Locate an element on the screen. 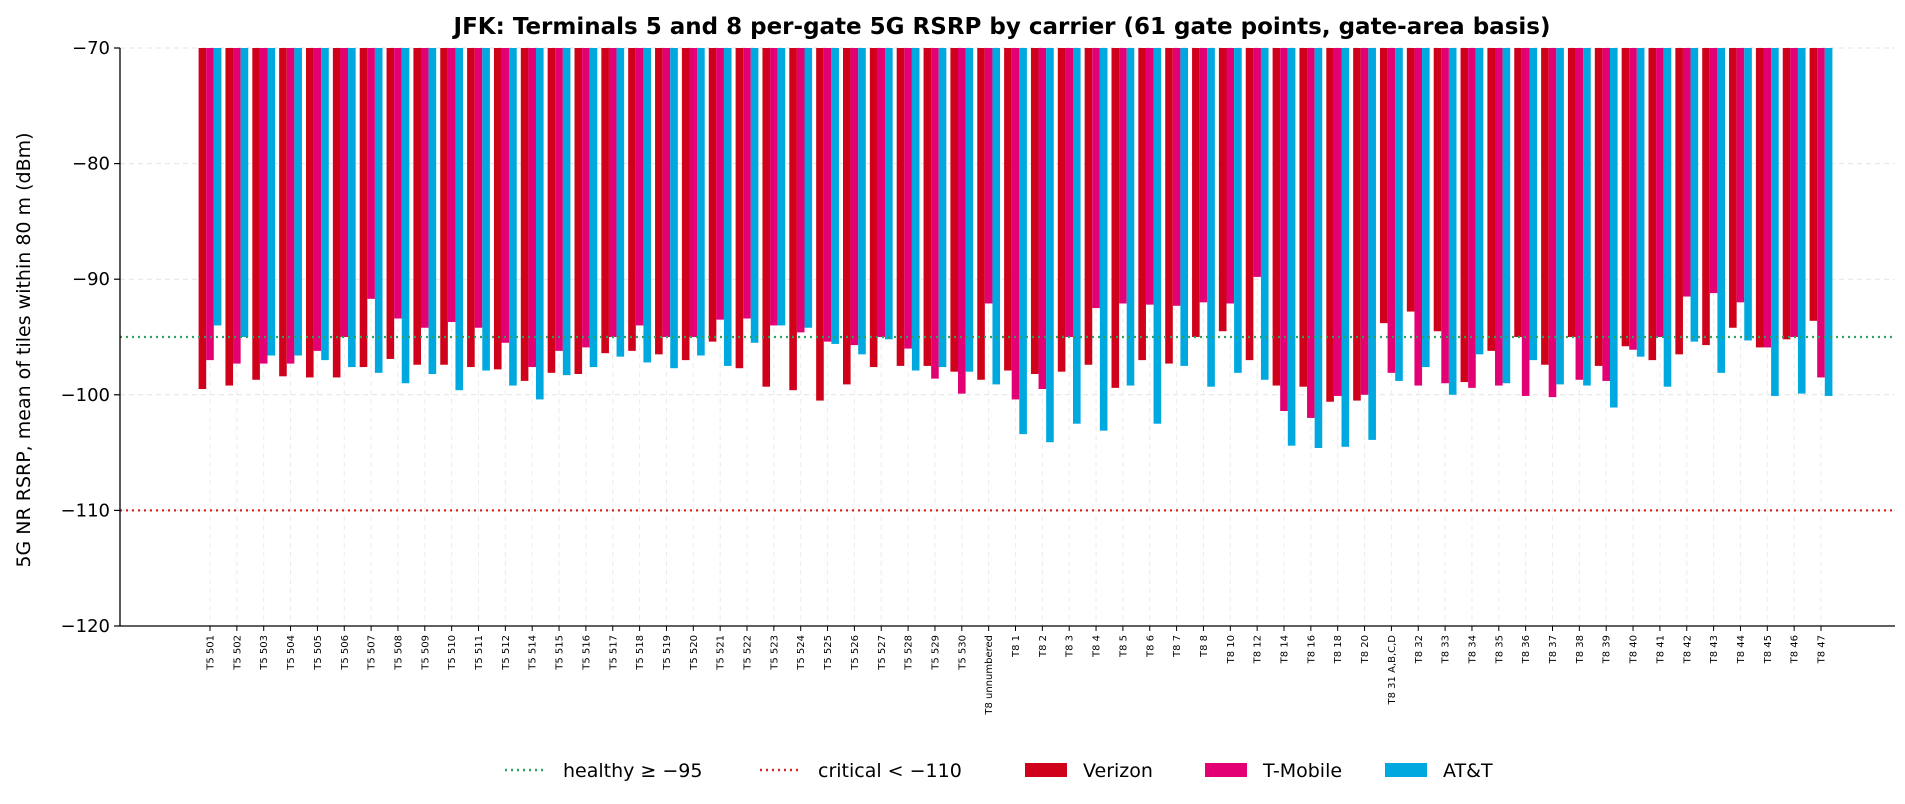 Image resolution: width=1905 pixels, height=804 pixels. x-tick-label: T8 20 is located at coordinates (1365, 649).